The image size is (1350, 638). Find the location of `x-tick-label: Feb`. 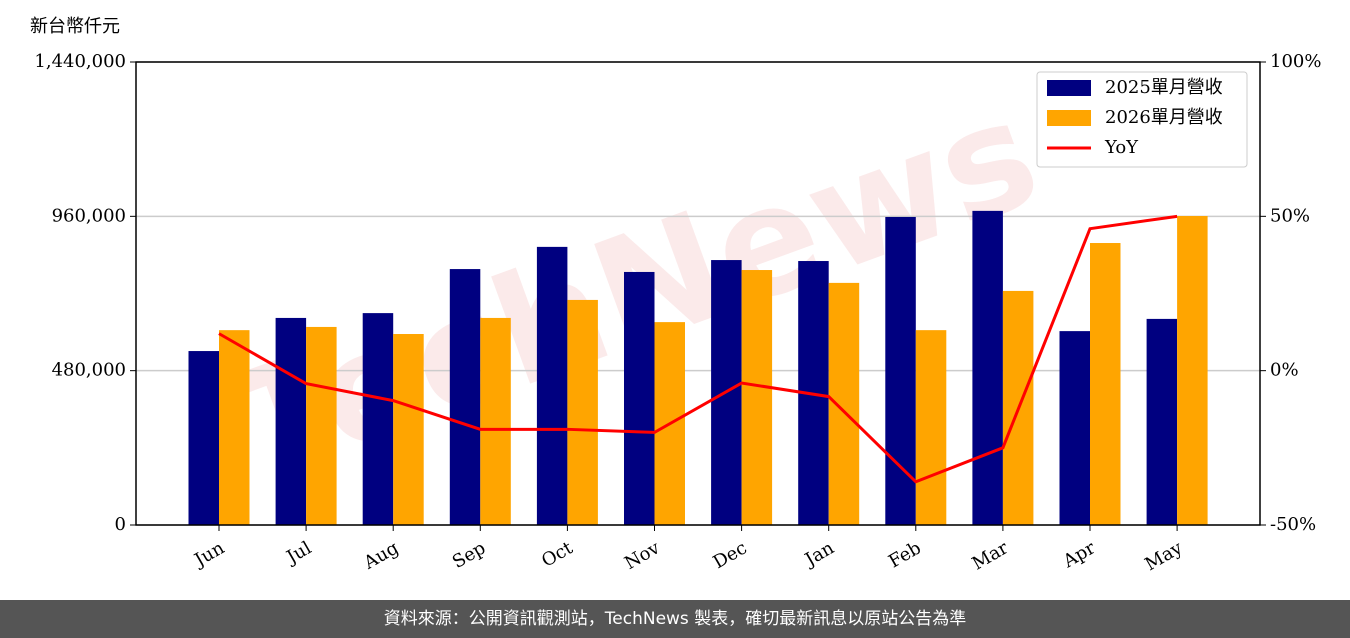

x-tick-label: Feb is located at coordinates (905, 554).